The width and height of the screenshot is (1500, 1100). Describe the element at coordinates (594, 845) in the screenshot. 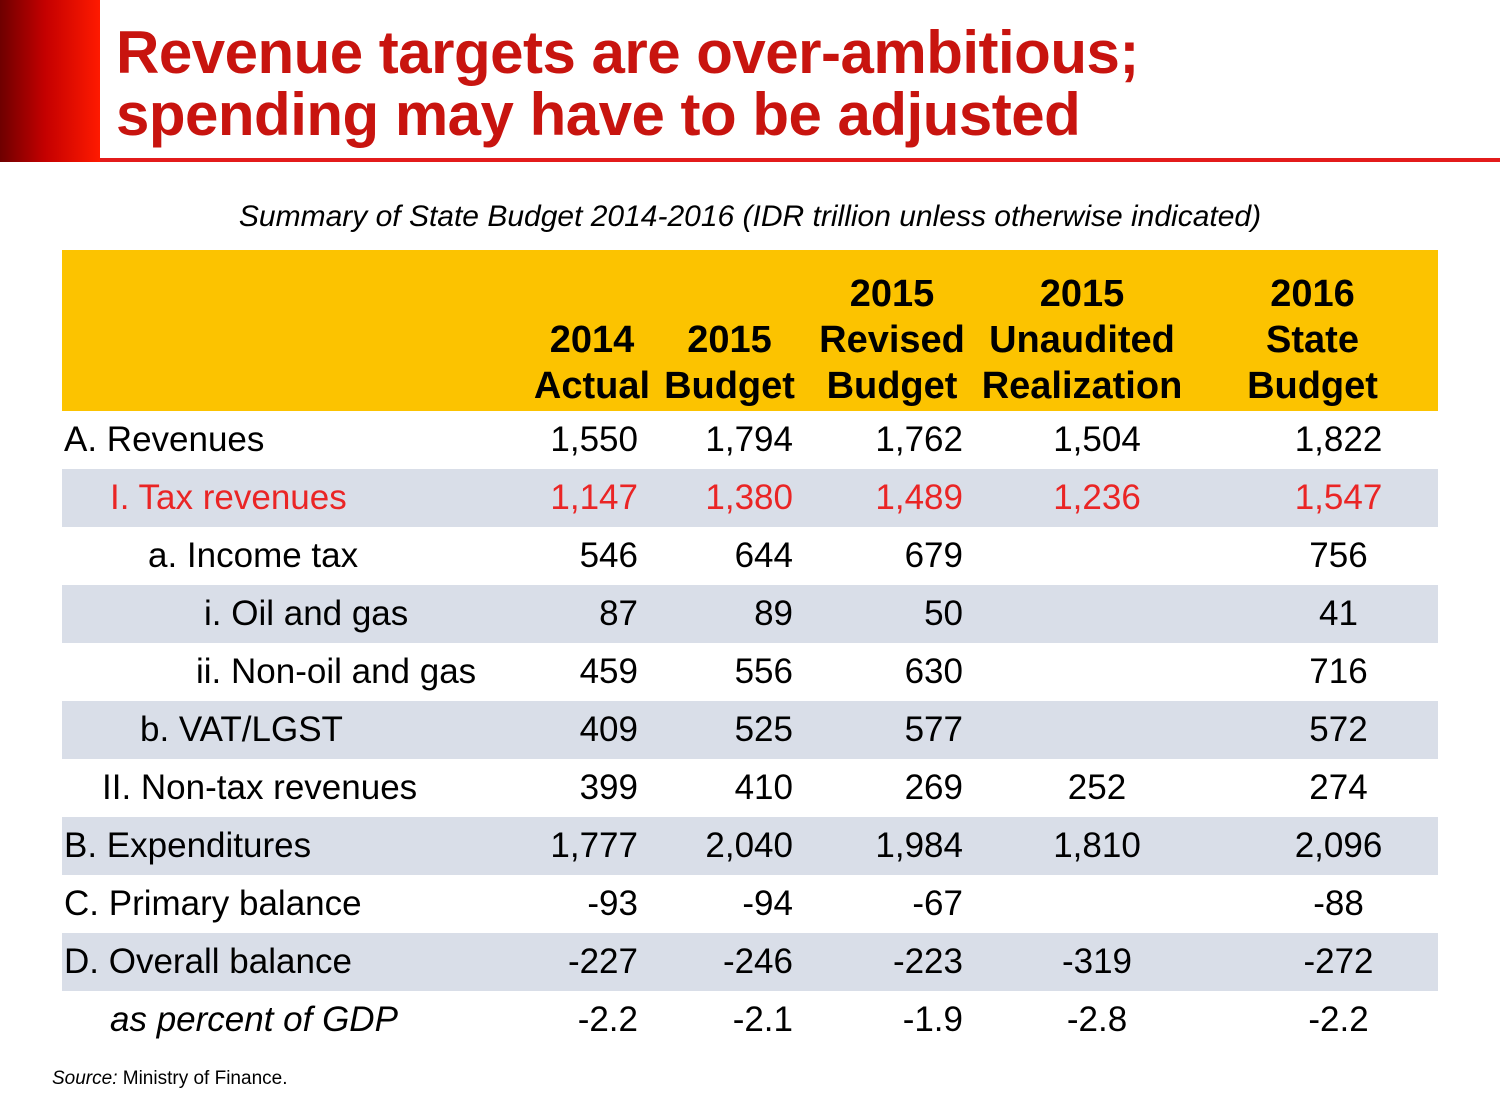

I see `cell-2014-actual: 1,777` at that location.